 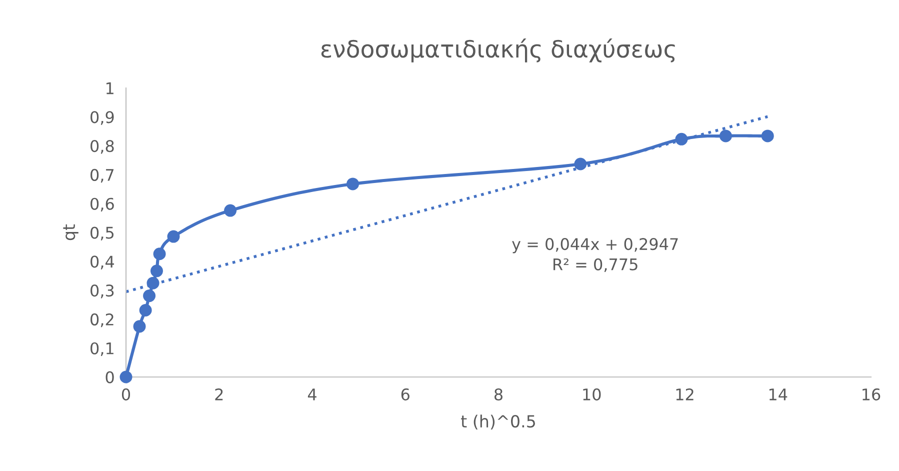 What do you see at coordinates (102, 205) in the screenshot?
I see `y-tick-label: 0,6` at bounding box center [102, 205].